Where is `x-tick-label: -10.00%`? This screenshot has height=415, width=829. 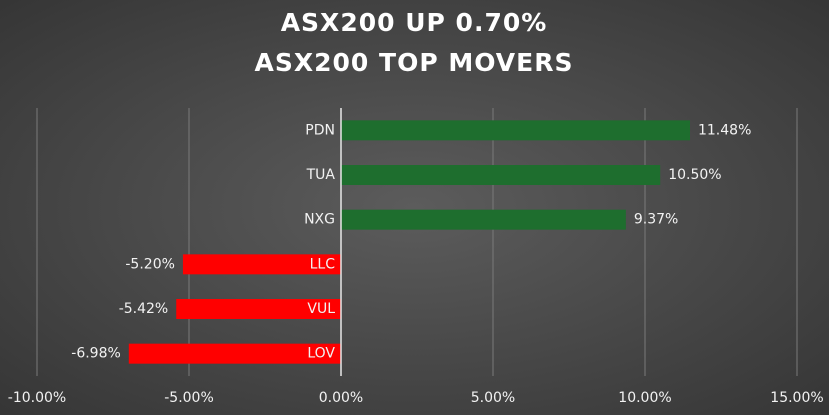
x-tick-label: -10.00% is located at coordinates (37, 398).